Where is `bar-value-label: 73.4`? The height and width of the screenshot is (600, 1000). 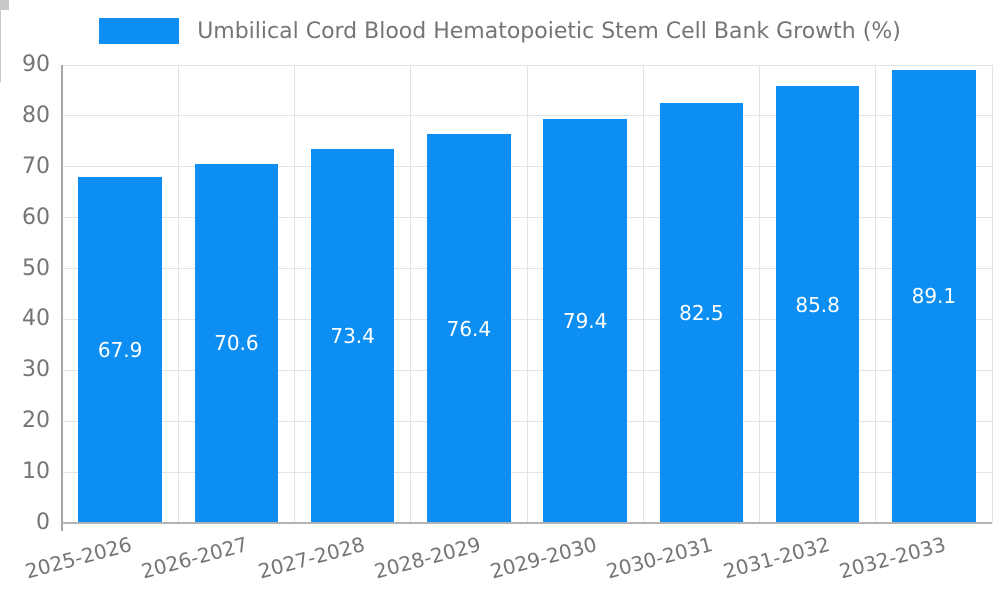 bar-value-label: 73.4 is located at coordinates (352, 336).